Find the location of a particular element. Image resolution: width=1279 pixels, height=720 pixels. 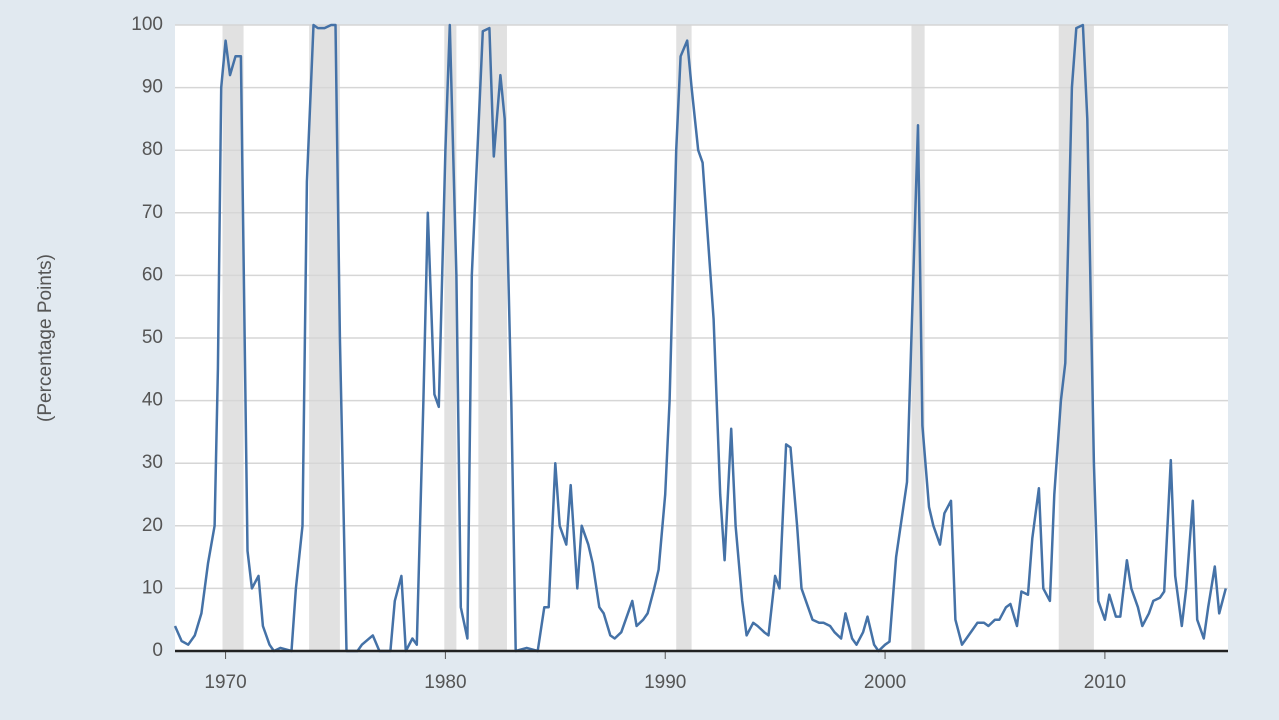

y-tick-label: 10 is located at coordinates (152, 587).